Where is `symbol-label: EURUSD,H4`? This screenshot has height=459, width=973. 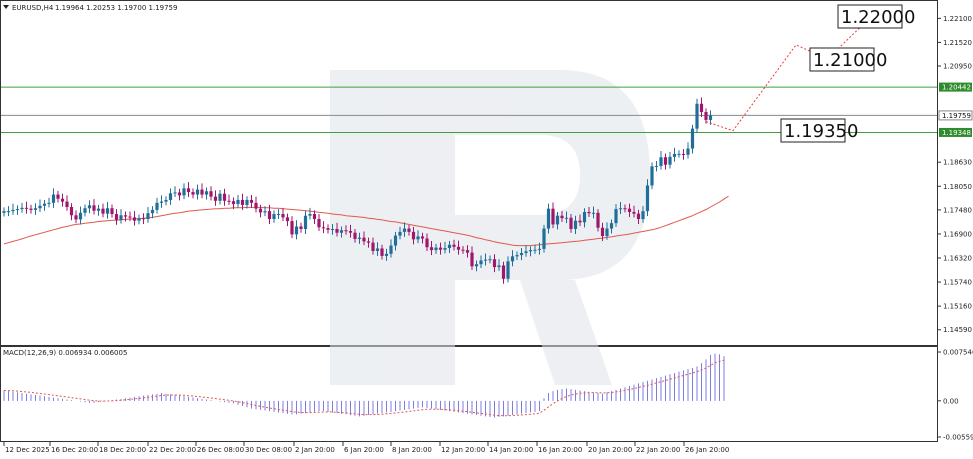 symbol-label: EURUSD,H4 is located at coordinates (33, 8).